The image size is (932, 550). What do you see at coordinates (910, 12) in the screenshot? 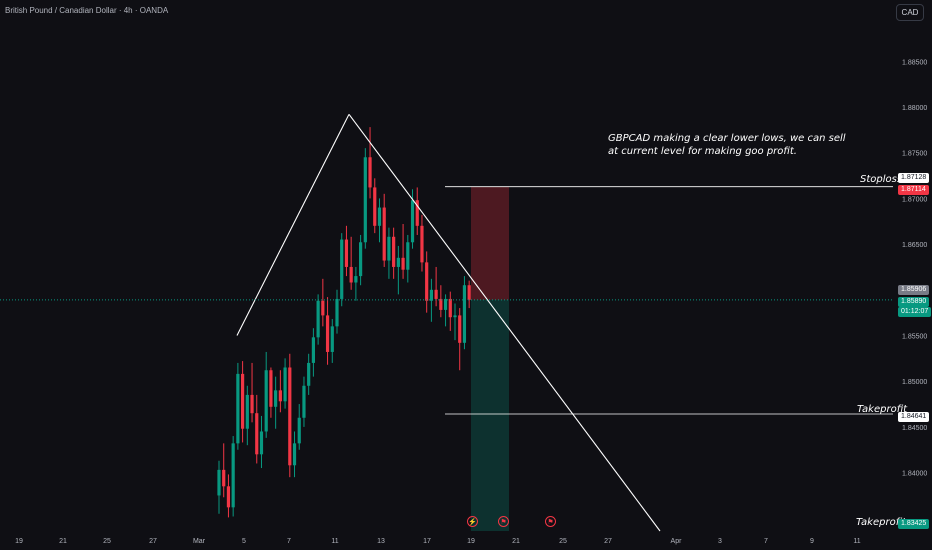
I see `currency-button: CAD` at bounding box center [910, 12].